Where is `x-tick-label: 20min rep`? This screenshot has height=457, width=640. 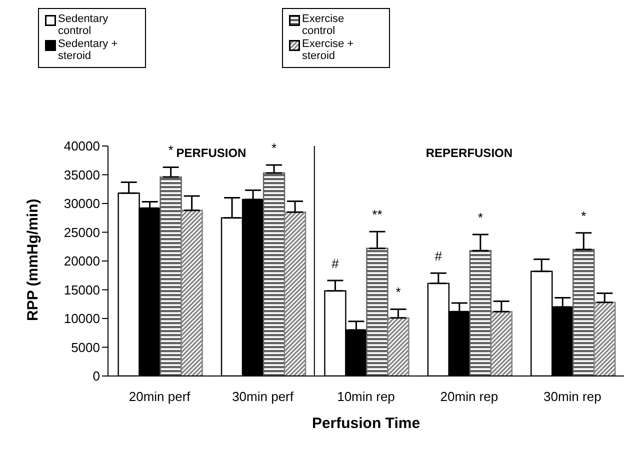 x-tick-label: 20min rep is located at coordinates (469, 396).